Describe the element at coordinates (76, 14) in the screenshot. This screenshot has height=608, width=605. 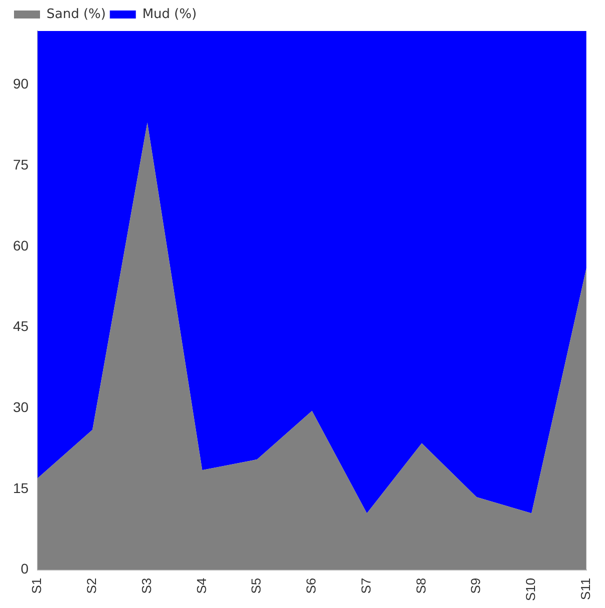
I see `legend-label: Sand (%)` at that location.